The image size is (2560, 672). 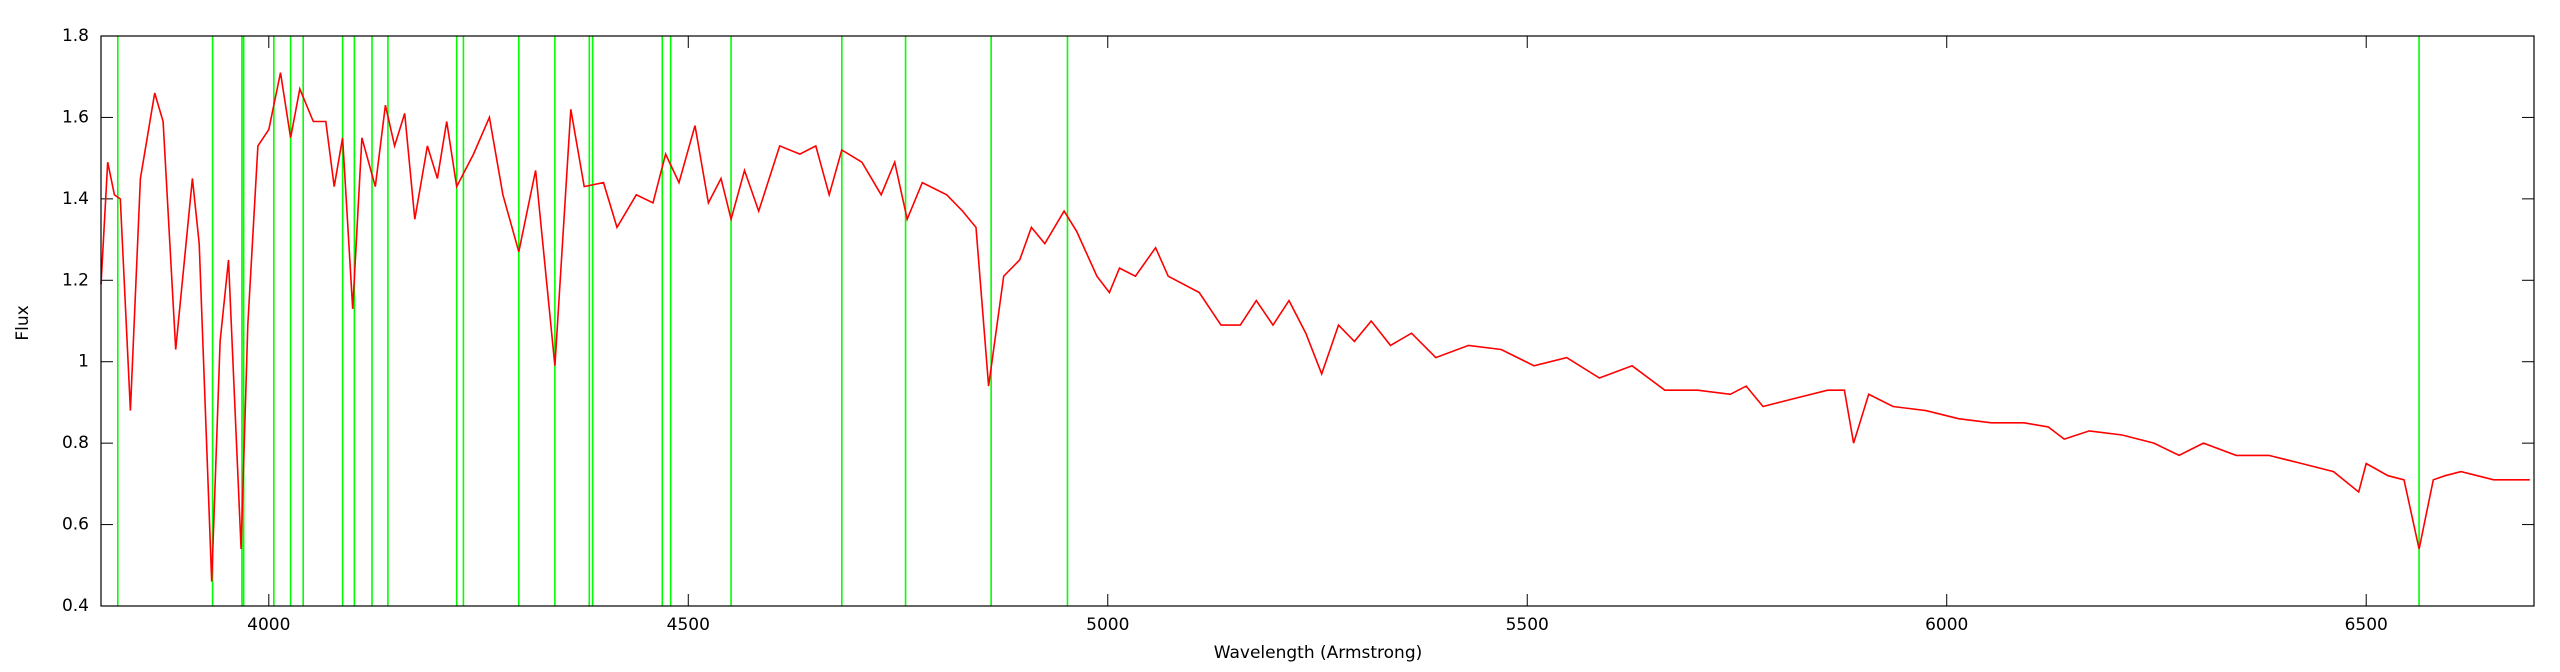 I want to click on x-tick-label: 5000, so click(x=1107, y=625).